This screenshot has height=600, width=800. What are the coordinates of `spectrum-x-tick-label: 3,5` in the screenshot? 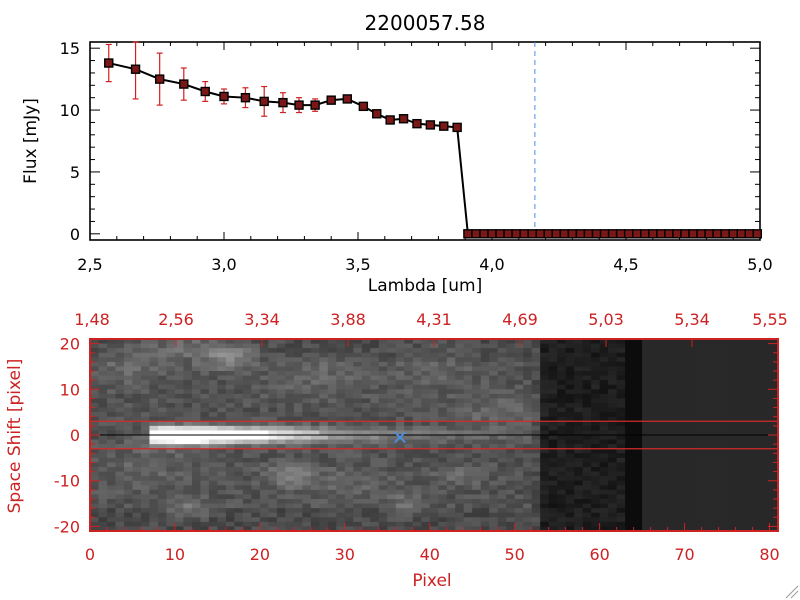 It's located at (357, 264).